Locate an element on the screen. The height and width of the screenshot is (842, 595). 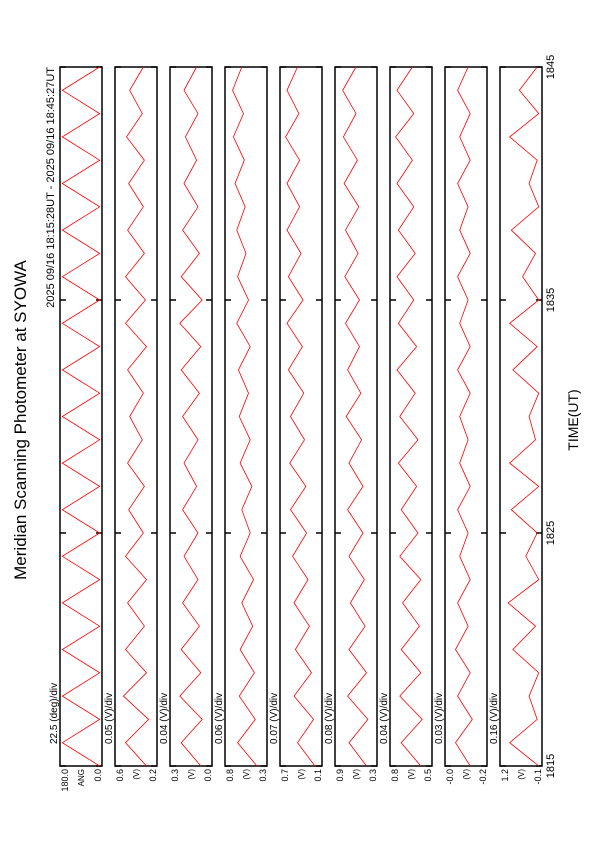
chart-title: Meridian Scanning Photometer at SYOWA is located at coordinates (20, 420).